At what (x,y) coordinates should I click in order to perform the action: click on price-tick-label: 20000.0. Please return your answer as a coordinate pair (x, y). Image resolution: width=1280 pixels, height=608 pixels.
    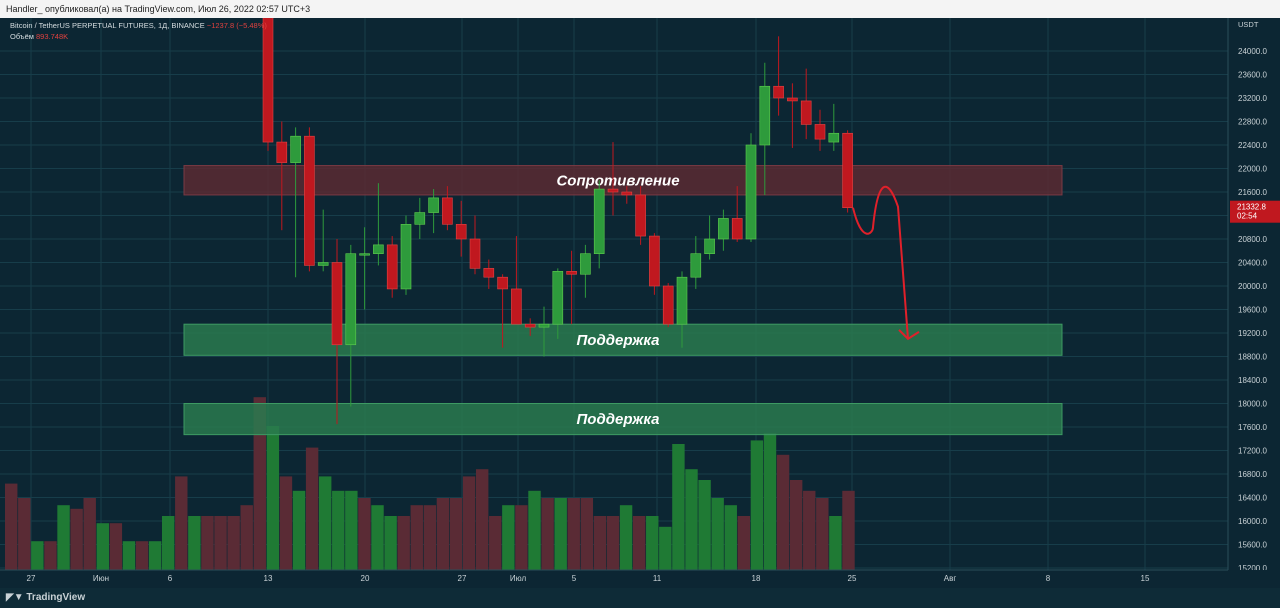
    Looking at the image, I should click on (1252, 286).